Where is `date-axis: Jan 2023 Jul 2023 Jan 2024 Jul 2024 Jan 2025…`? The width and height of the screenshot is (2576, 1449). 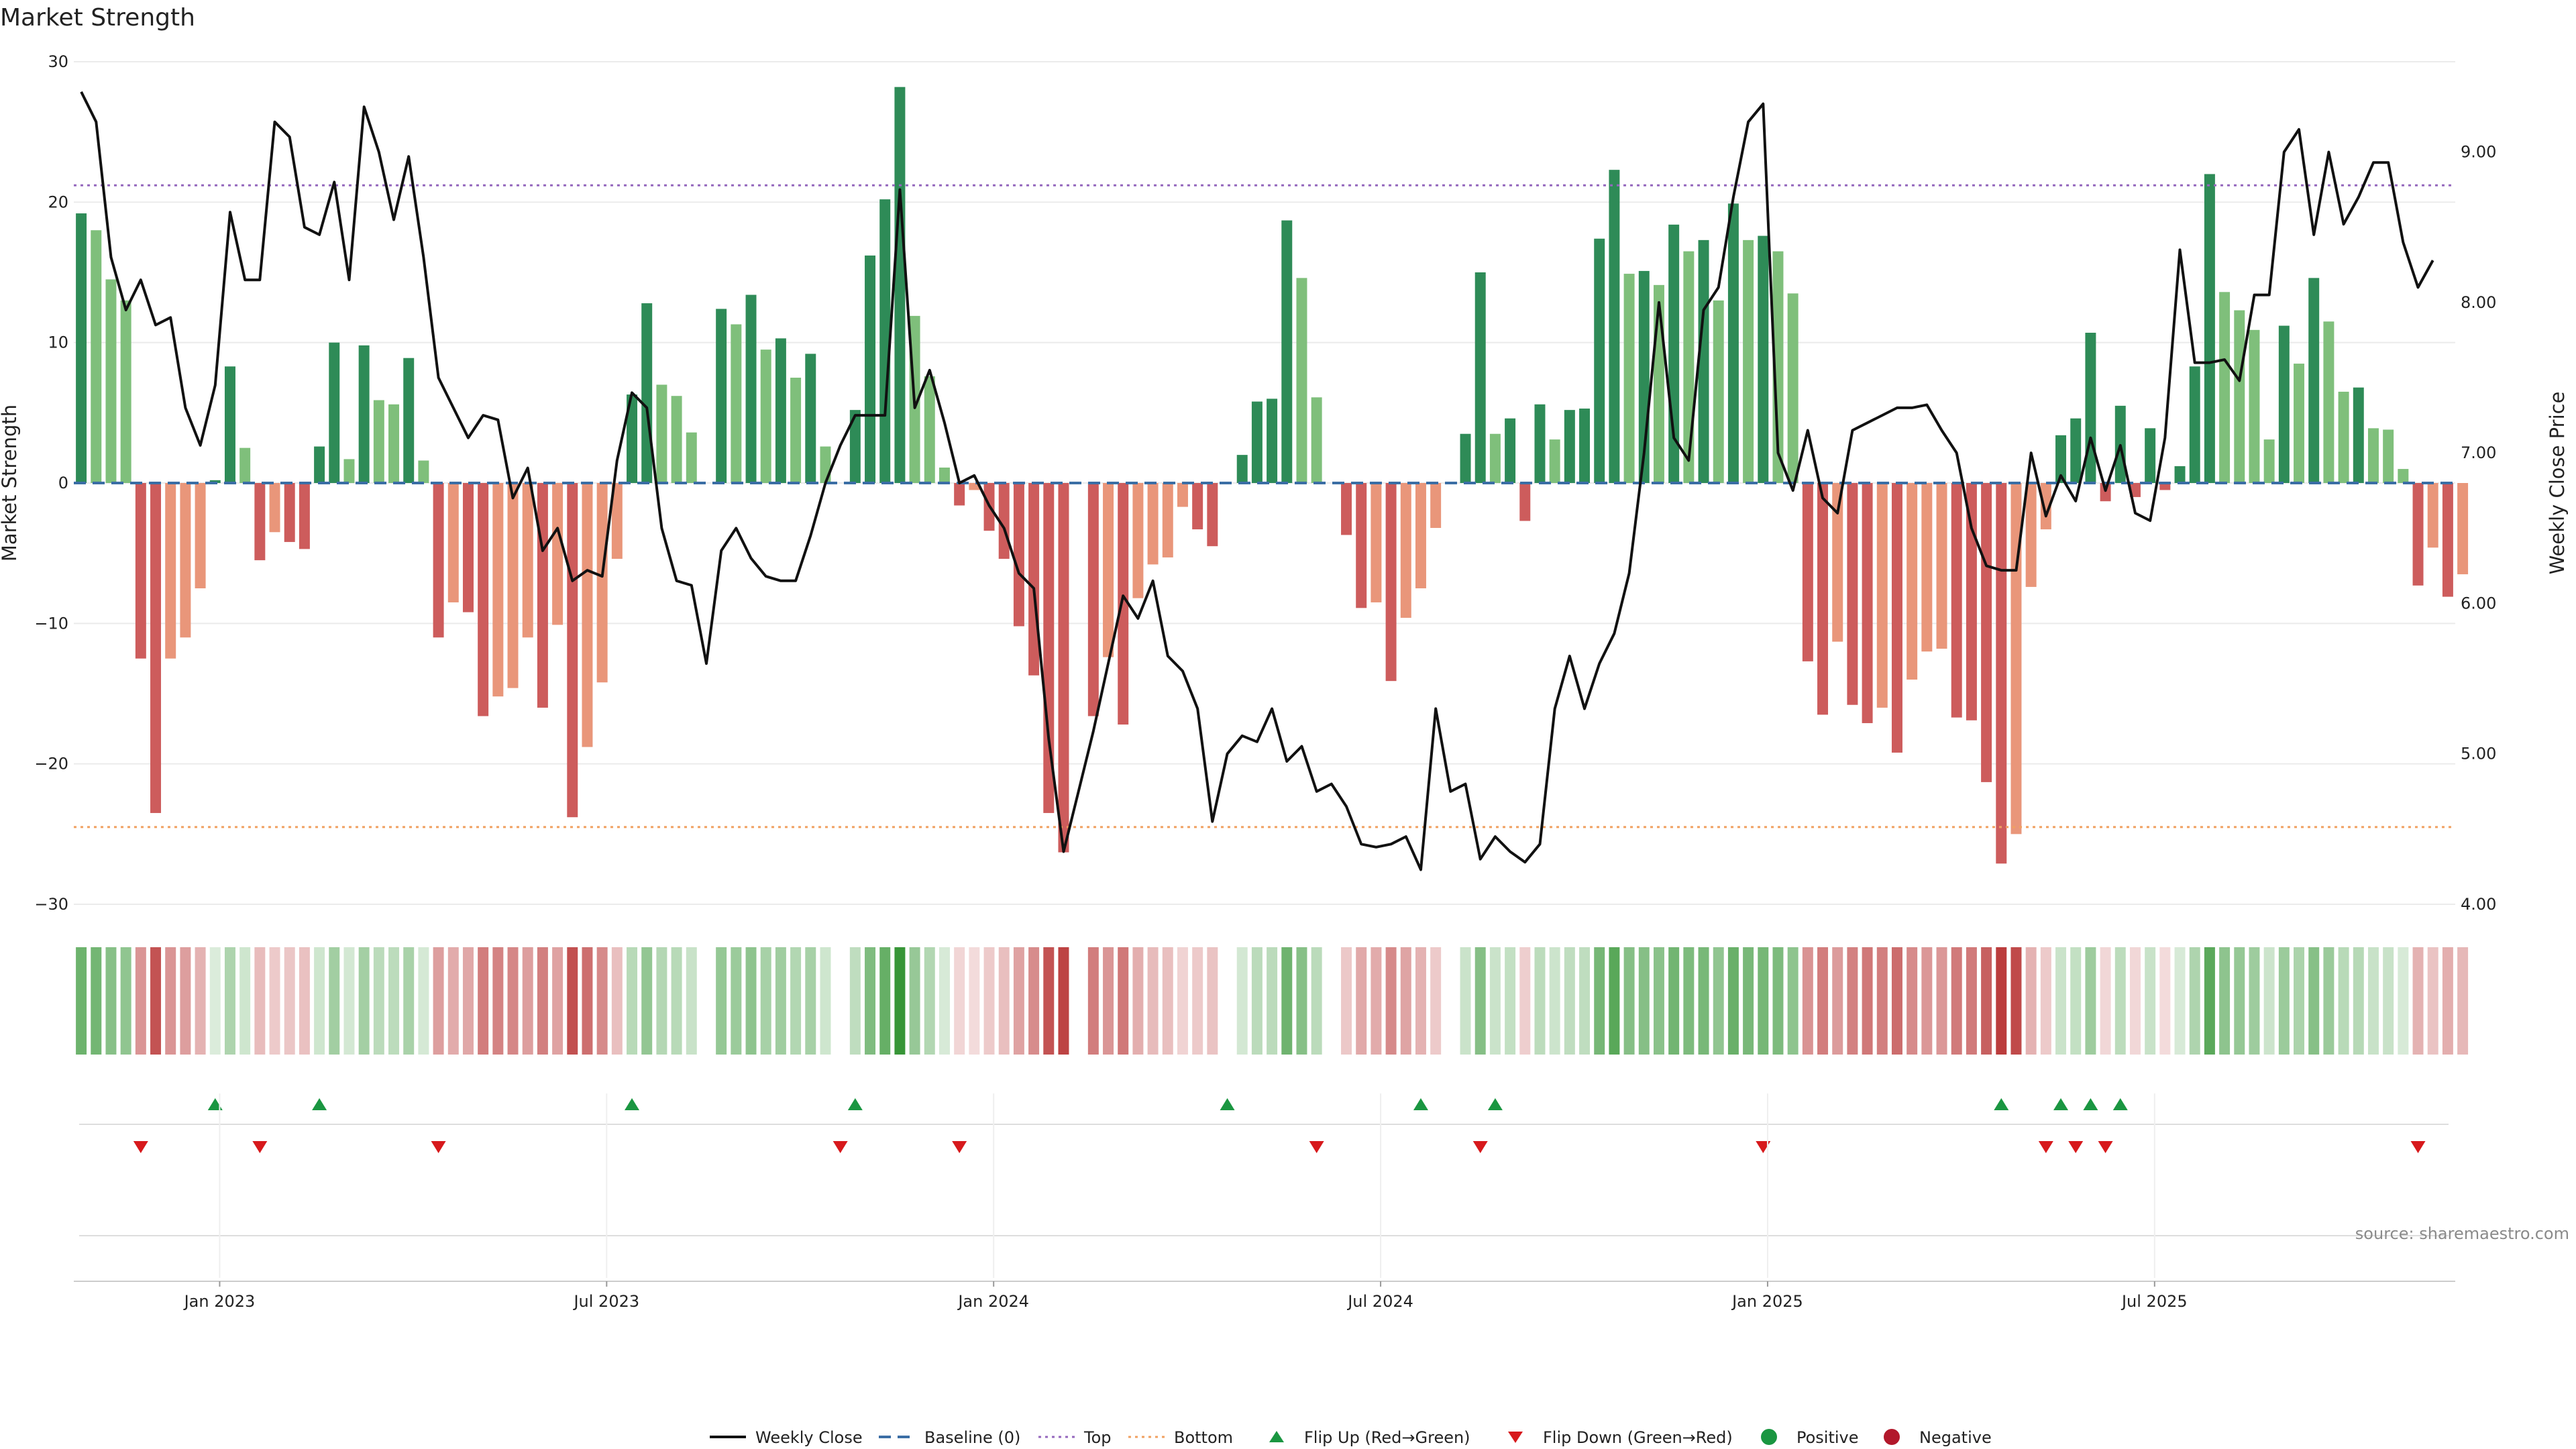
date-axis: Jan 2023 Jul 2023 Jan 2024 Jul 2024 Jan 2025… is located at coordinates (1264, 1202).